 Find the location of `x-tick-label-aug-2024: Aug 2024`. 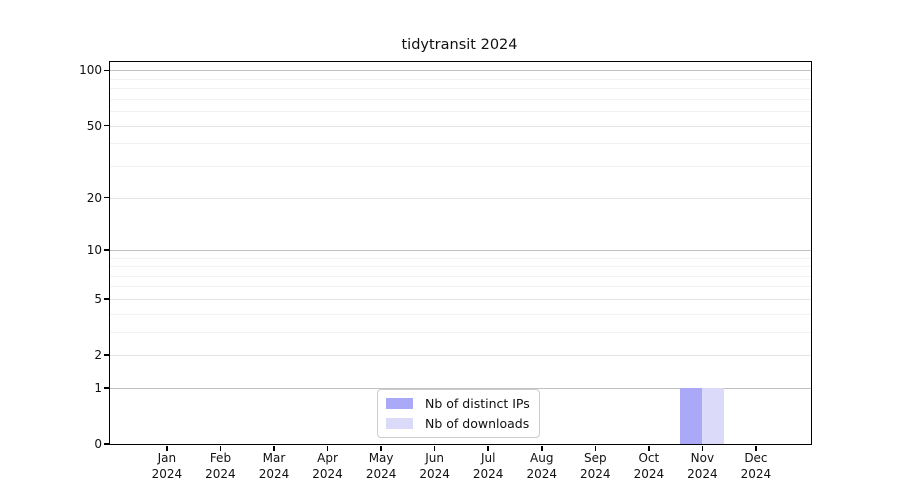

x-tick-label-aug-2024: Aug 2024 is located at coordinates (542, 466).